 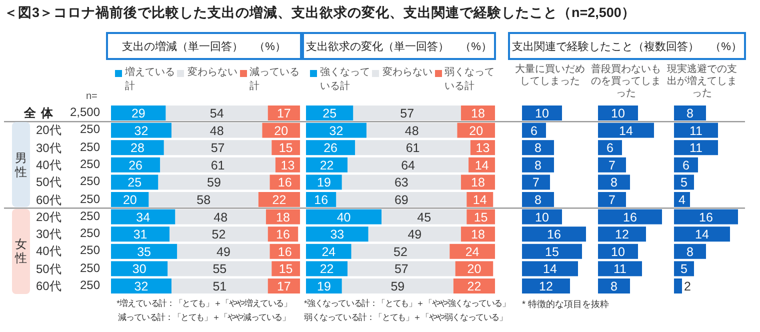 What do you see at coordinates (320, 13) in the screenshot?
I see `chart-title: ＜図3＞コロナ禍前後で比較した支出の増減、支出欲求の変化、支出関連で経験したこと（n=2,500）` at bounding box center [320, 13].